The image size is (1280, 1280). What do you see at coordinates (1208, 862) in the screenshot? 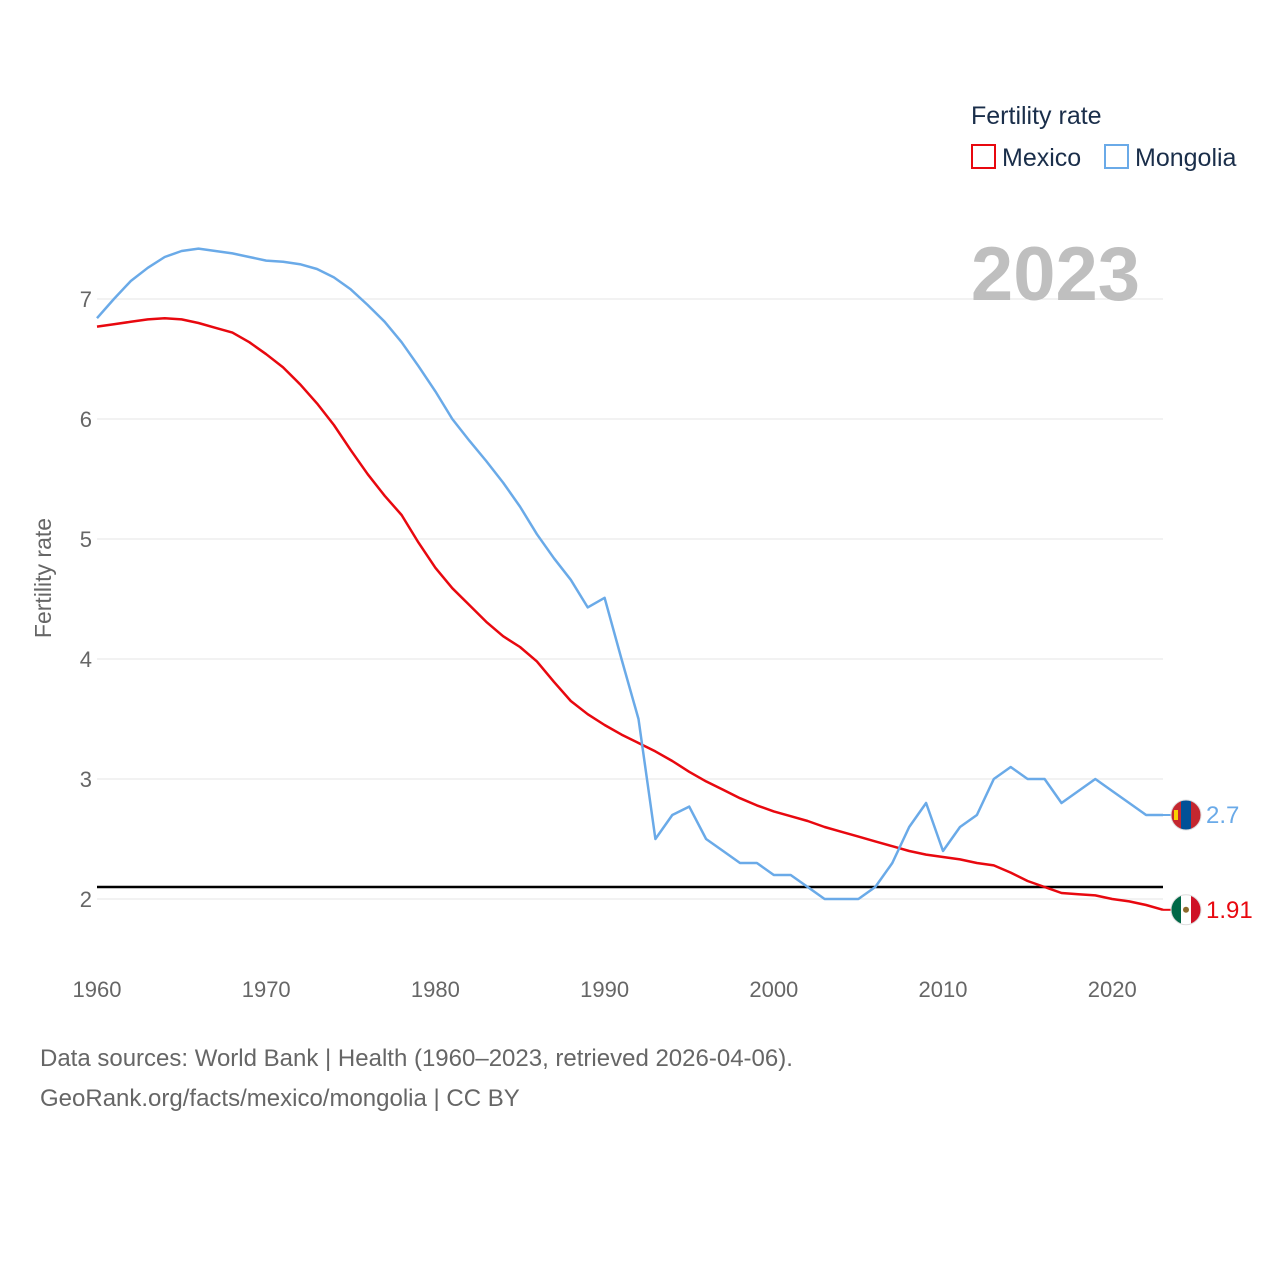
I see `series-end-markers: 1.91 2.7` at bounding box center [1208, 862].